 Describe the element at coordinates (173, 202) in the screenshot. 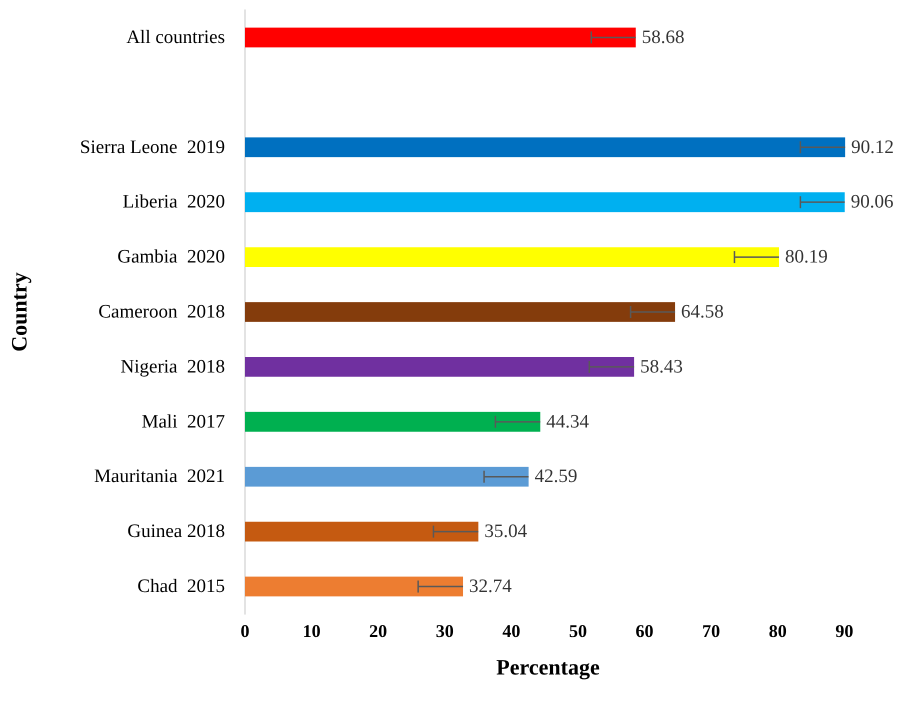

I see `y-tick-label: Liberia 2020` at that location.